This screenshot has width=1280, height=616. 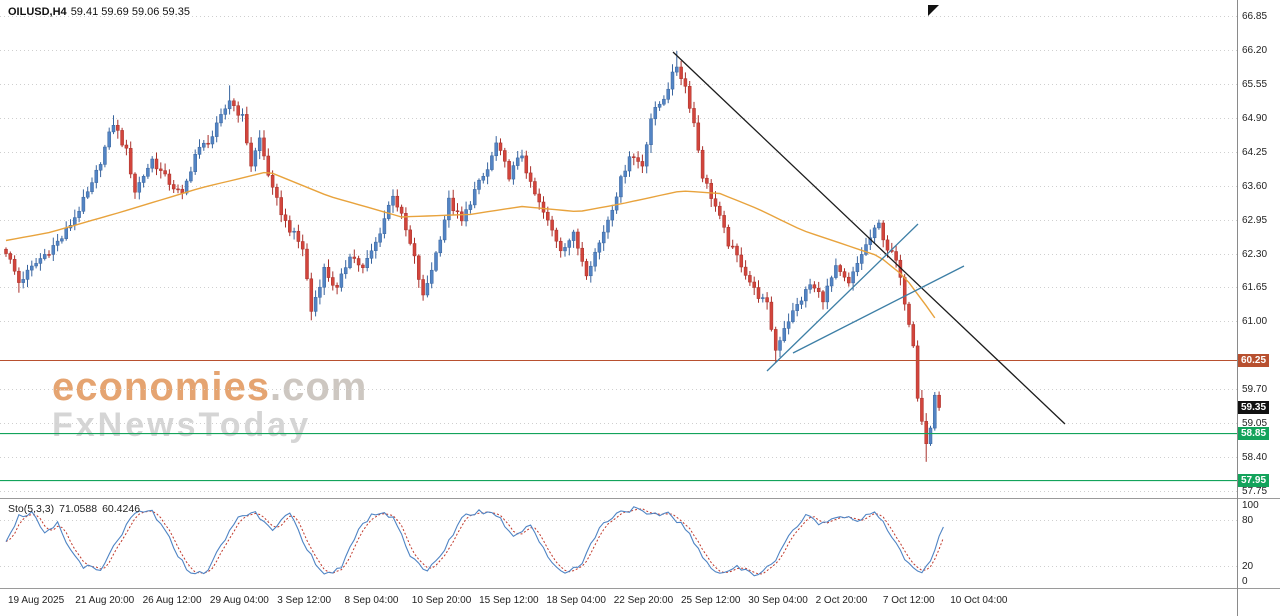 What do you see at coordinates (979, 600) in the screenshot?
I see `time-tick: 10 Oct 04:00` at bounding box center [979, 600].